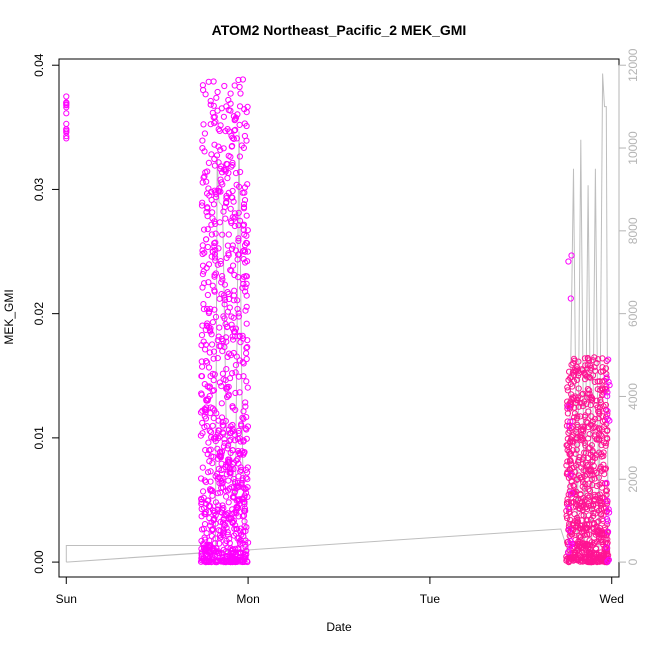 The height and width of the screenshot is (650, 650). What do you see at coordinates (247, 599) in the screenshot?
I see `x-tick-label: Mon` at bounding box center [247, 599].